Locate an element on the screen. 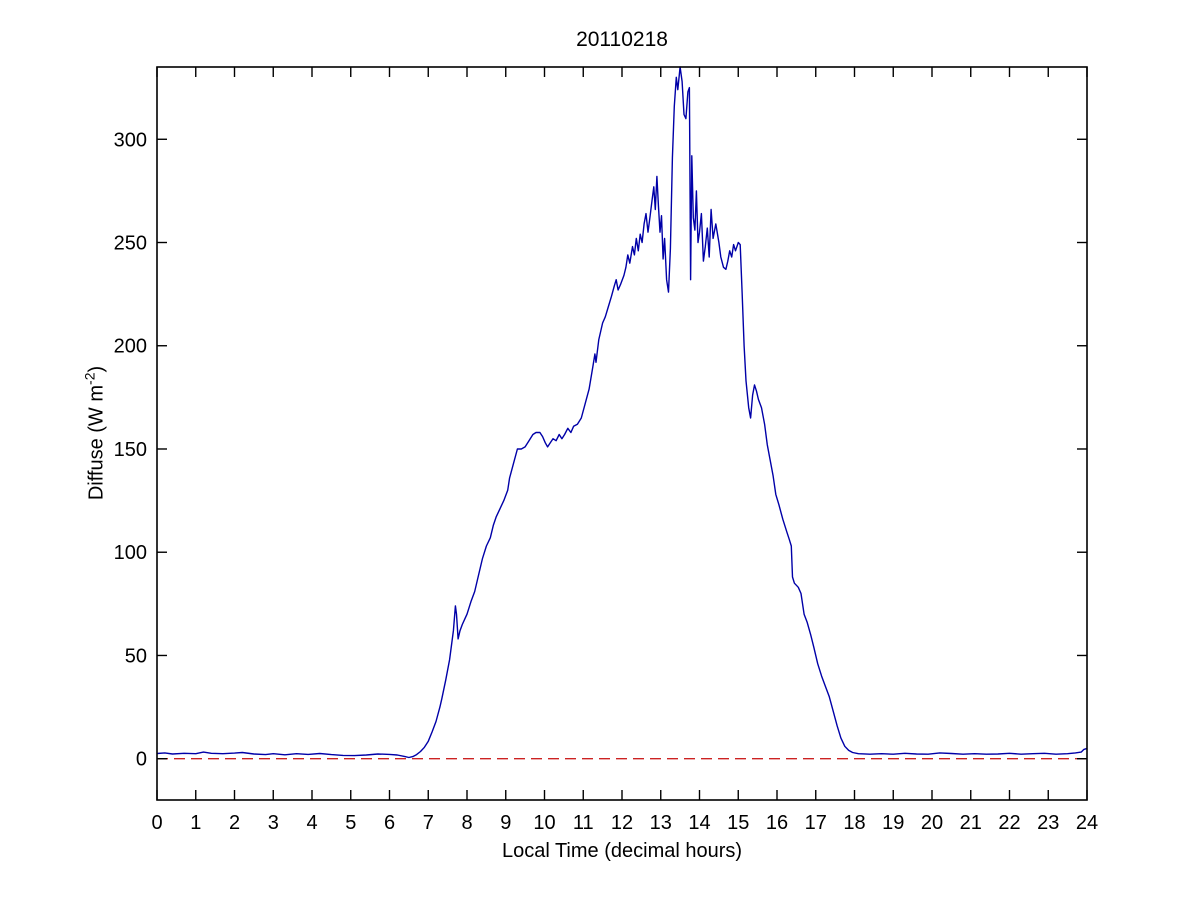 This screenshot has width=1201, height=900. x-tick-label: 15 is located at coordinates (738, 823).